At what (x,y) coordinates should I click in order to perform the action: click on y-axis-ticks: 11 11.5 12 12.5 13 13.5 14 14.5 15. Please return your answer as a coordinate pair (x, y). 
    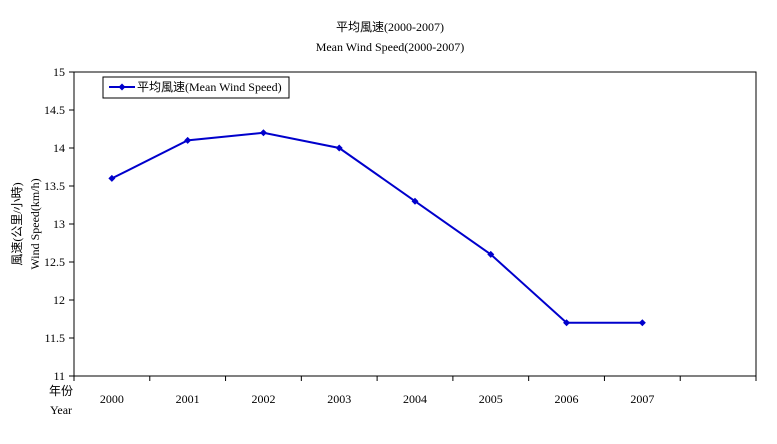
    Looking at the image, I should click on (59, 224).